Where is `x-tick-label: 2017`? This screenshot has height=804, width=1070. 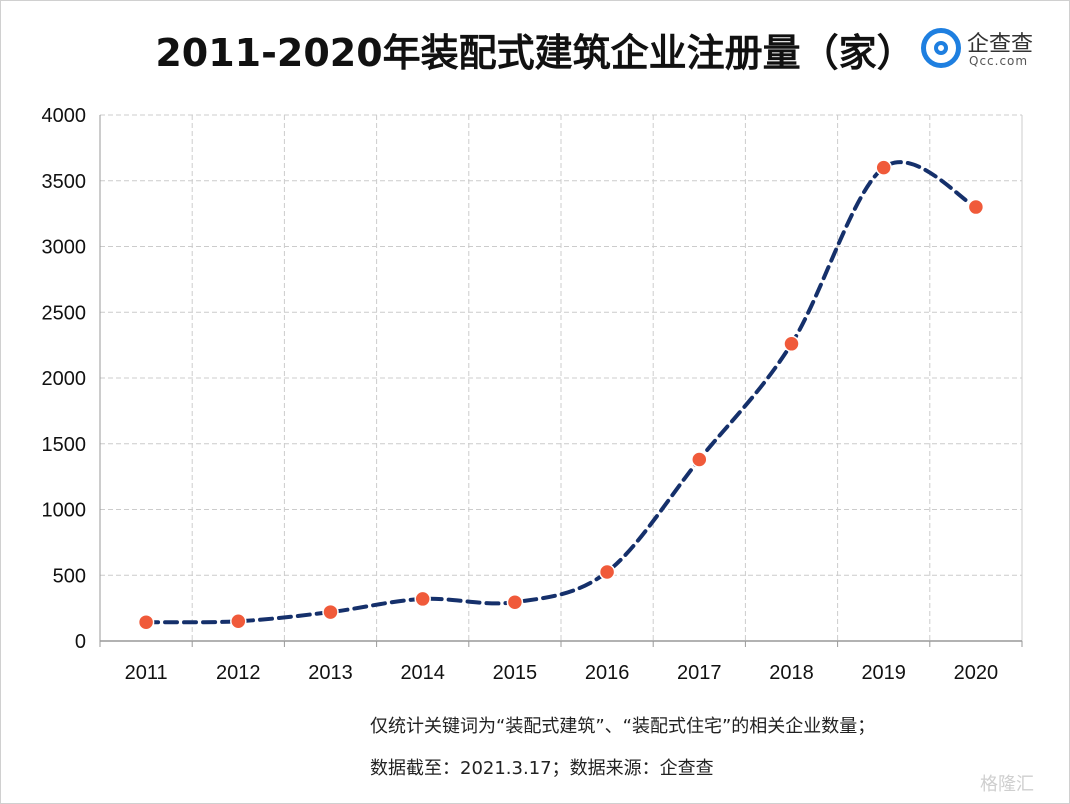
x-tick-label: 2017 is located at coordinates (699, 673).